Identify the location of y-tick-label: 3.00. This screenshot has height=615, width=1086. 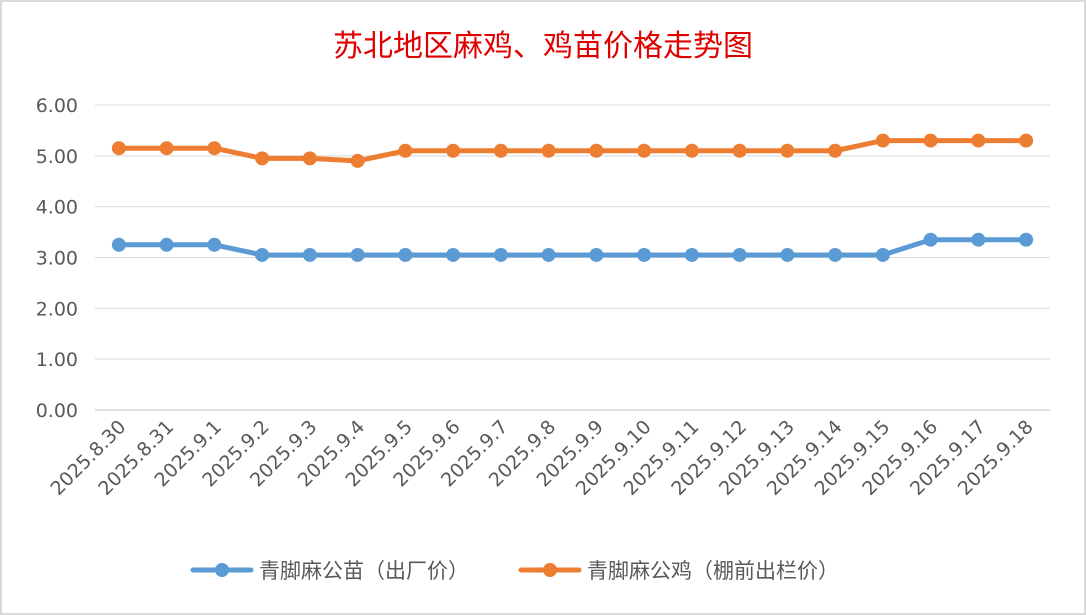
(57, 259).